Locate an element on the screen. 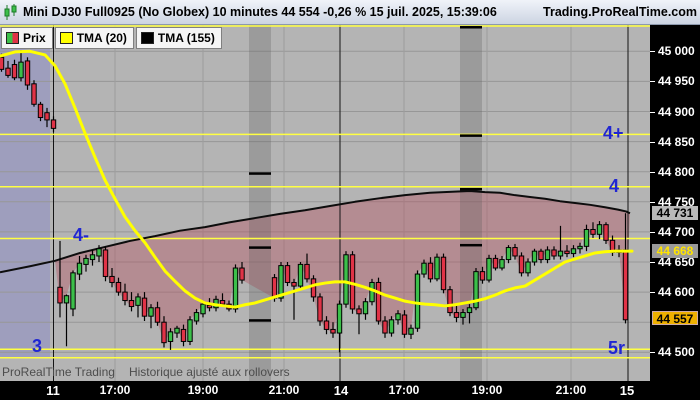  legend-item-tma155: TMA (155) is located at coordinates (178, 38).